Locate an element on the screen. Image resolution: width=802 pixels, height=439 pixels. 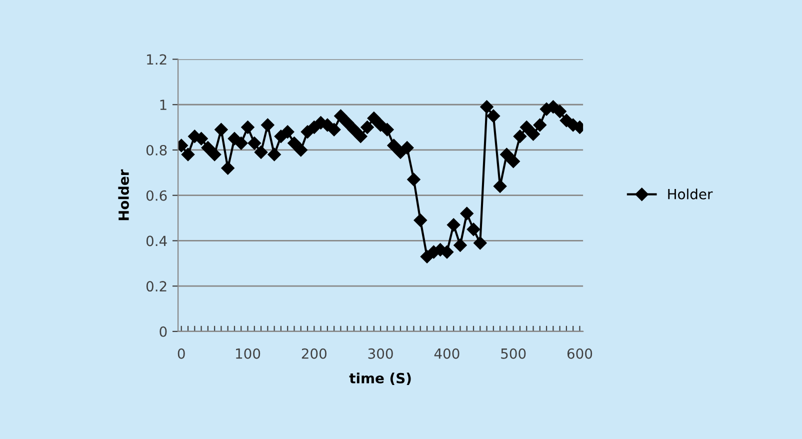
y-tick-label: 1.2 is located at coordinates (156, 59).